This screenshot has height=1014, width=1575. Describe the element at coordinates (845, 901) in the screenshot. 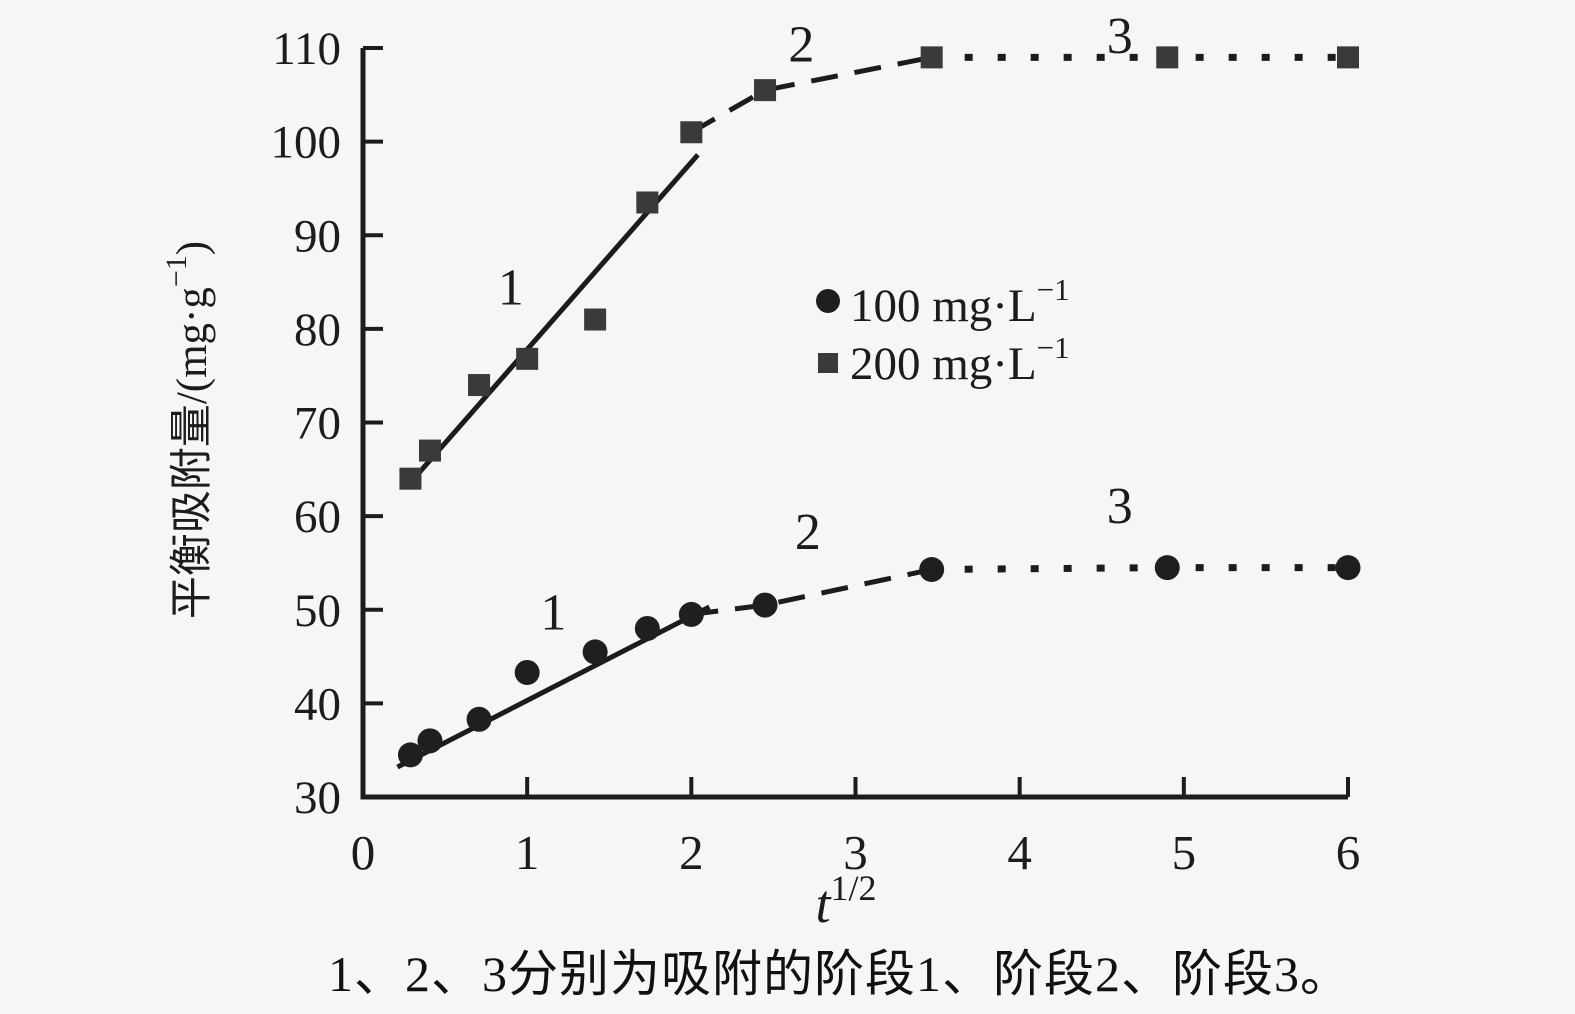

I see `x-axis-title: t1/2` at that location.